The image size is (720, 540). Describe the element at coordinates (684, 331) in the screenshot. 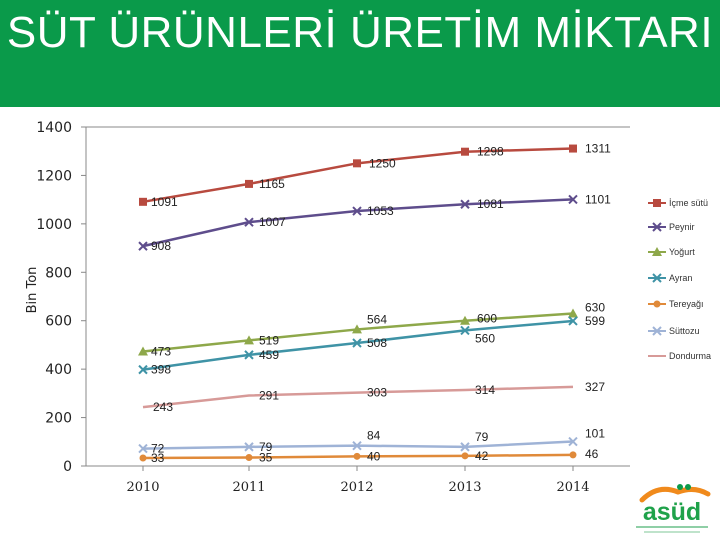

I see `legend-label: Süttozu` at that location.